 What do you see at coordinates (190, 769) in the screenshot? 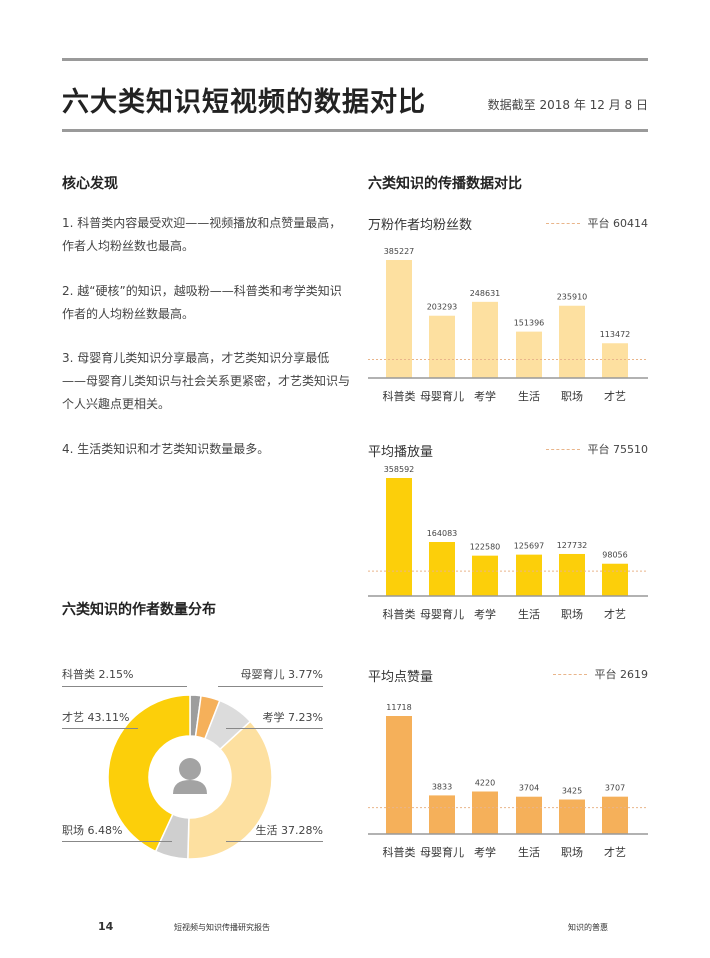
I see `user-icon-head` at bounding box center [190, 769].